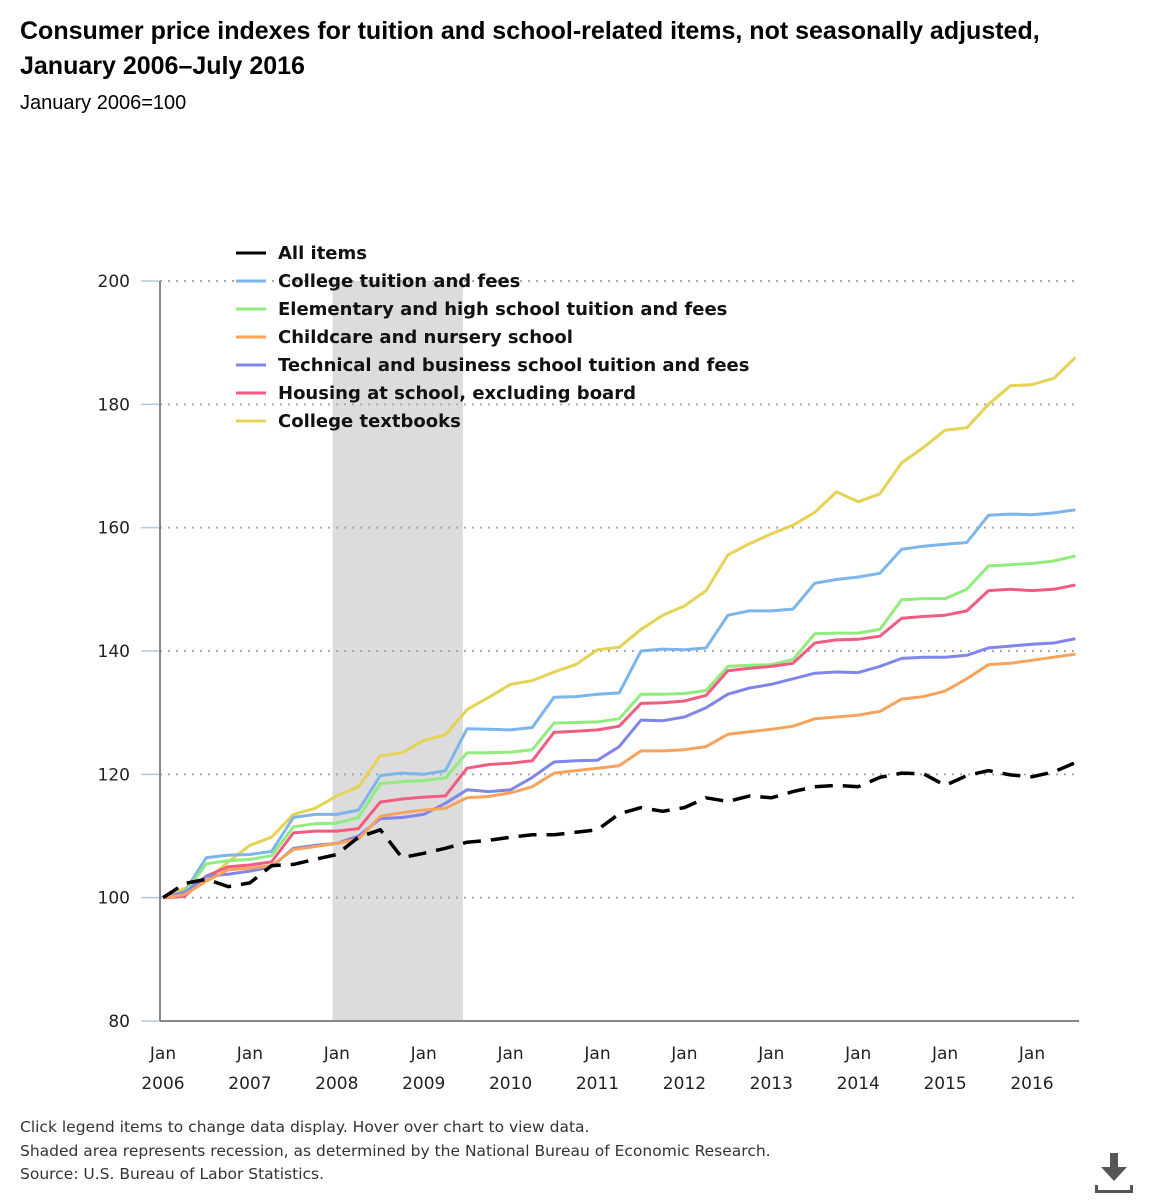 This screenshot has width=1160, height=1200. What do you see at coordinates (457, 393) in the screenshot?
I see `legend-label: Housing at school, excluding board` at bounding box center [457, 393].